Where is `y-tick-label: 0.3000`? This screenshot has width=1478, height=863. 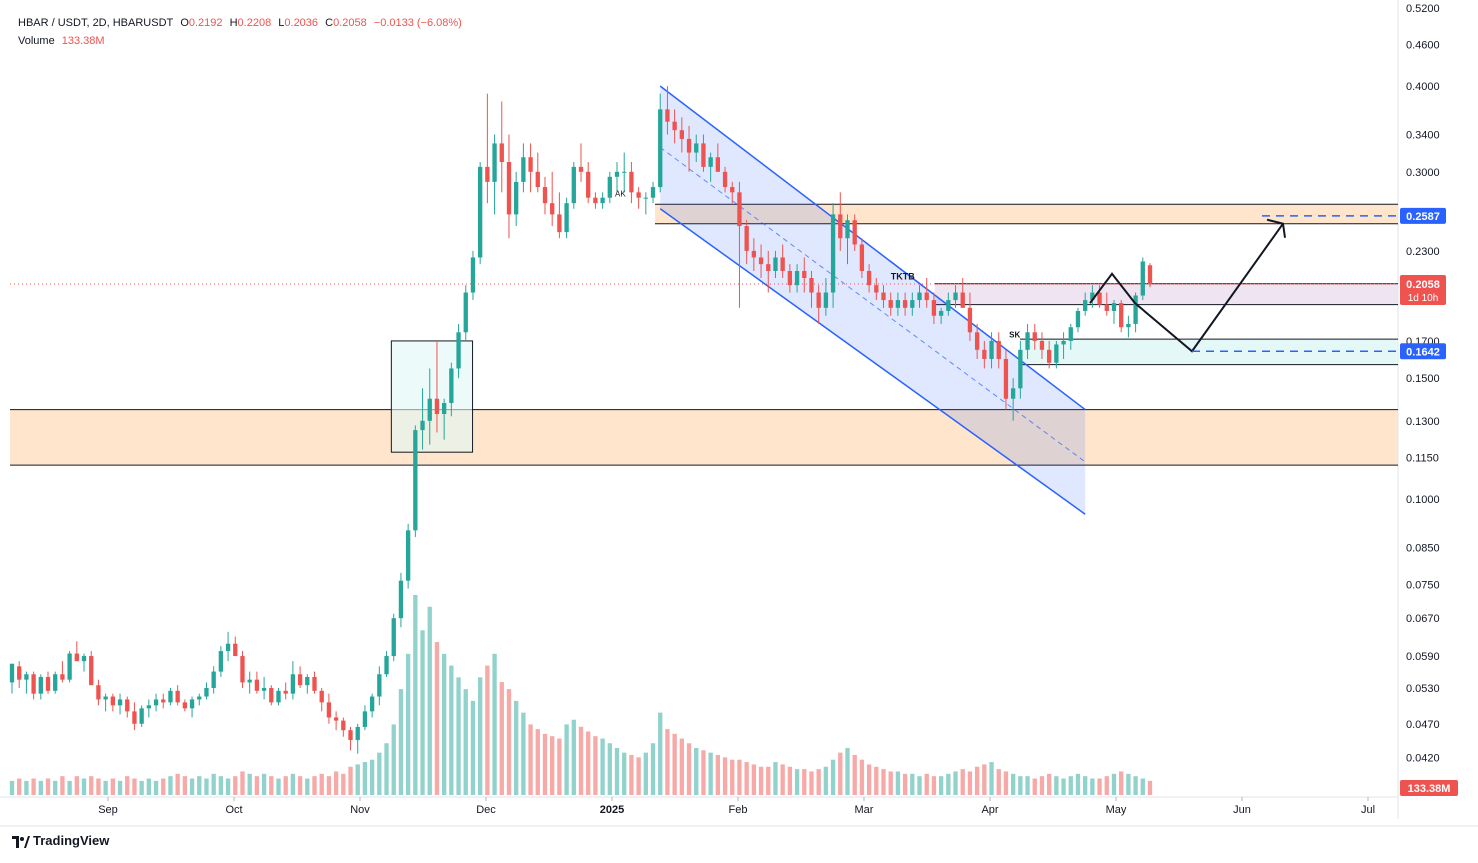
y-tick-label: 0.3000 is located at coordinates (1423, 173).